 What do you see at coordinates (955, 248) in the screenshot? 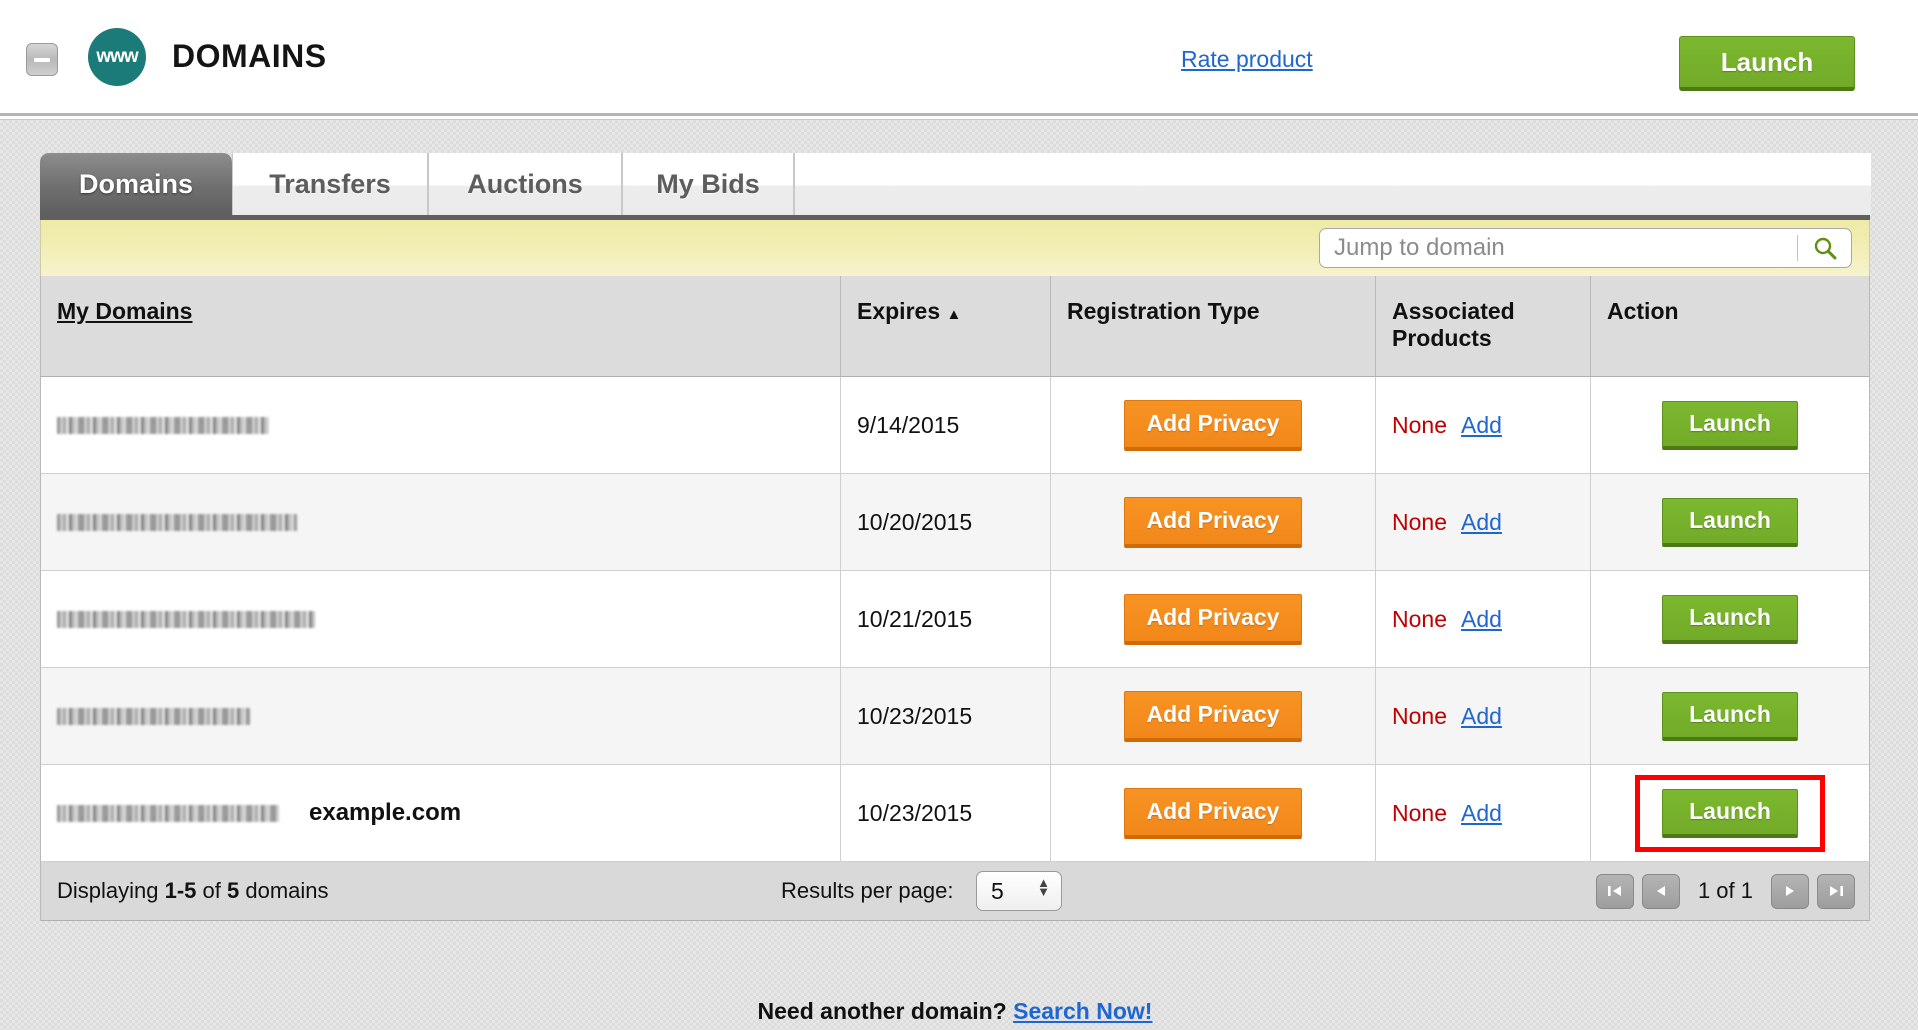
I see `search-strip` at bounding box center [955, 248].